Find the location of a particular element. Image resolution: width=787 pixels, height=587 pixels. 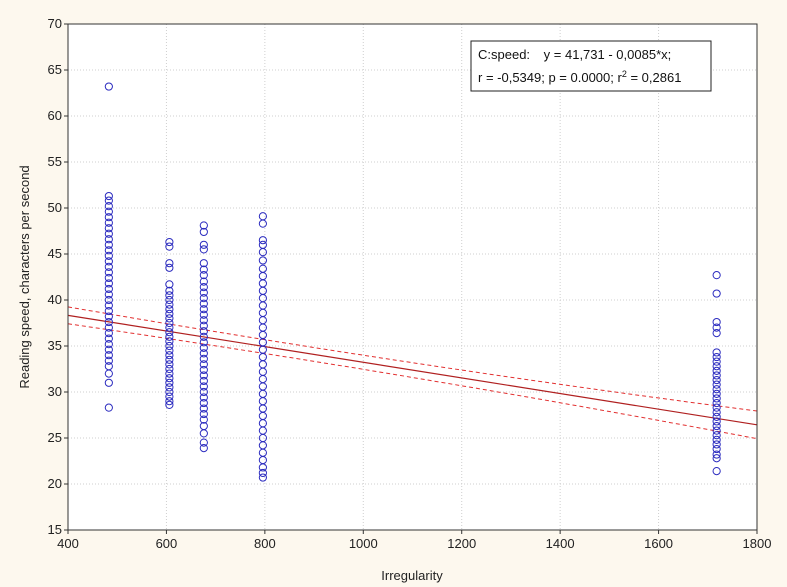

x-tick-label: 600 is located at coordinates (167, 543).